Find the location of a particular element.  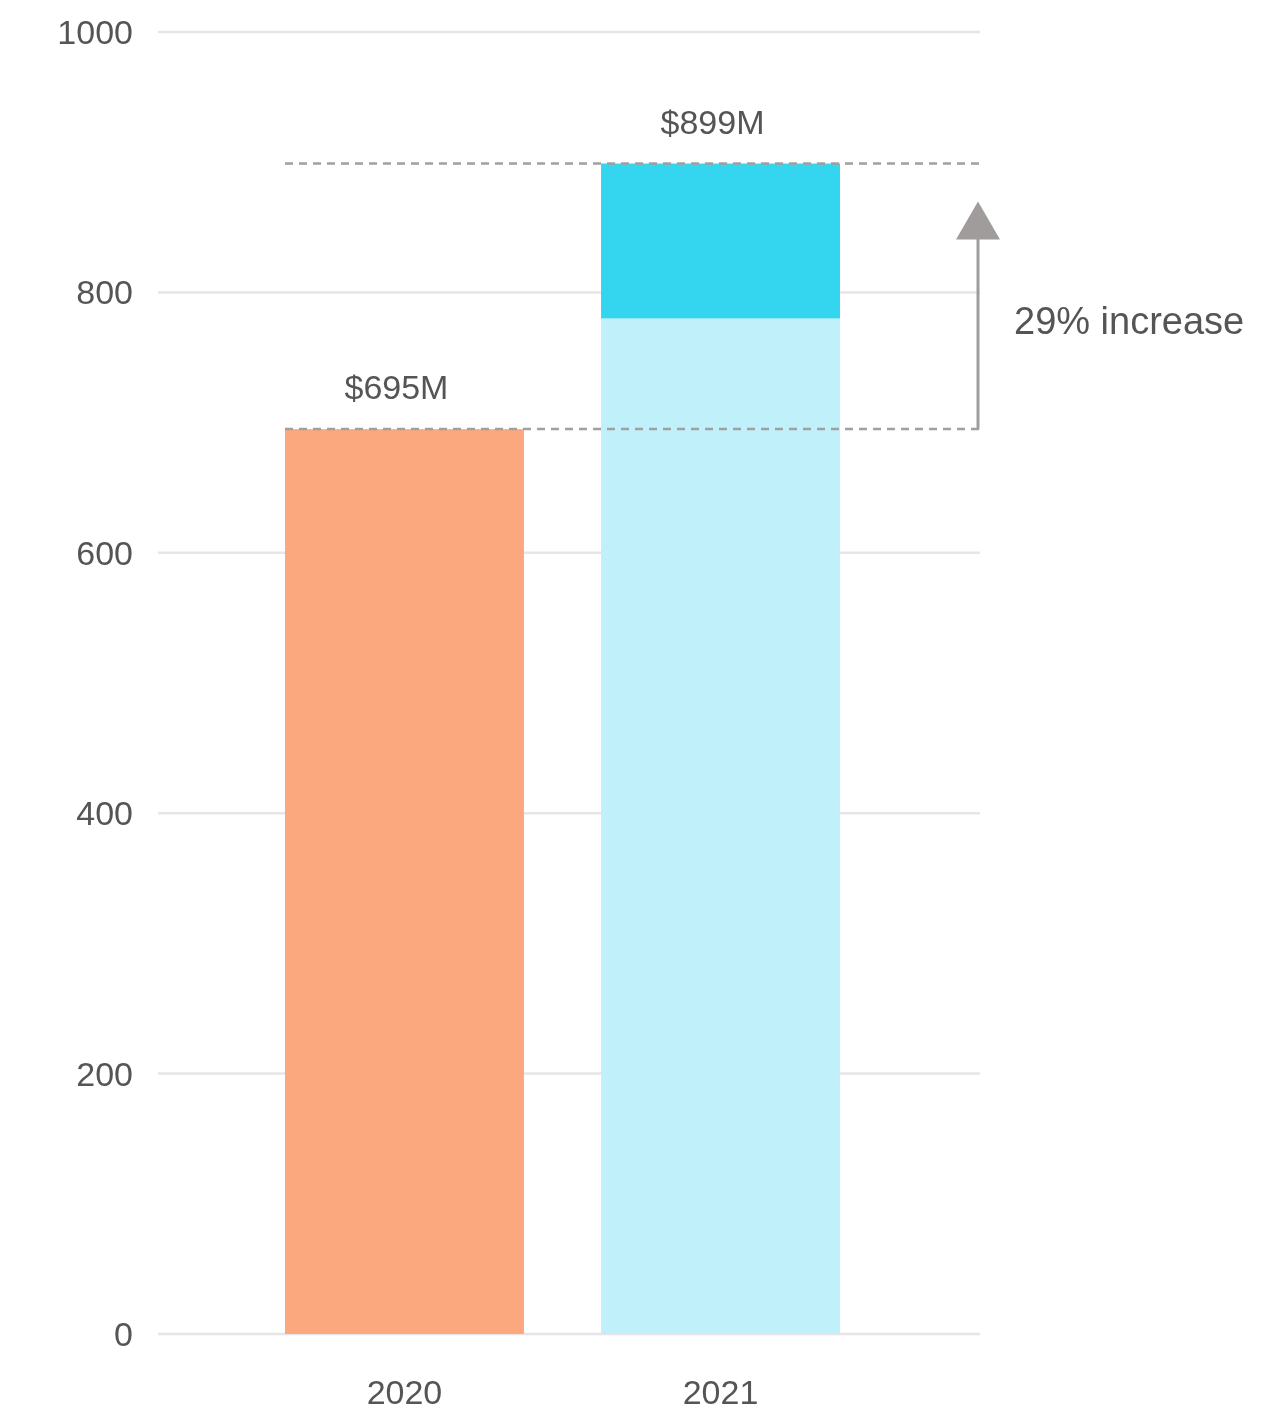

y-tick-label: 600 is located at coordinates (104, 552).